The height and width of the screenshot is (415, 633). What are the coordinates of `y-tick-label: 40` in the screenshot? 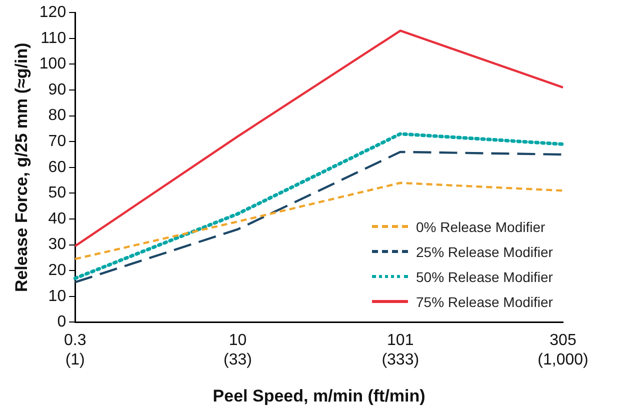 It's located at (57, 219).